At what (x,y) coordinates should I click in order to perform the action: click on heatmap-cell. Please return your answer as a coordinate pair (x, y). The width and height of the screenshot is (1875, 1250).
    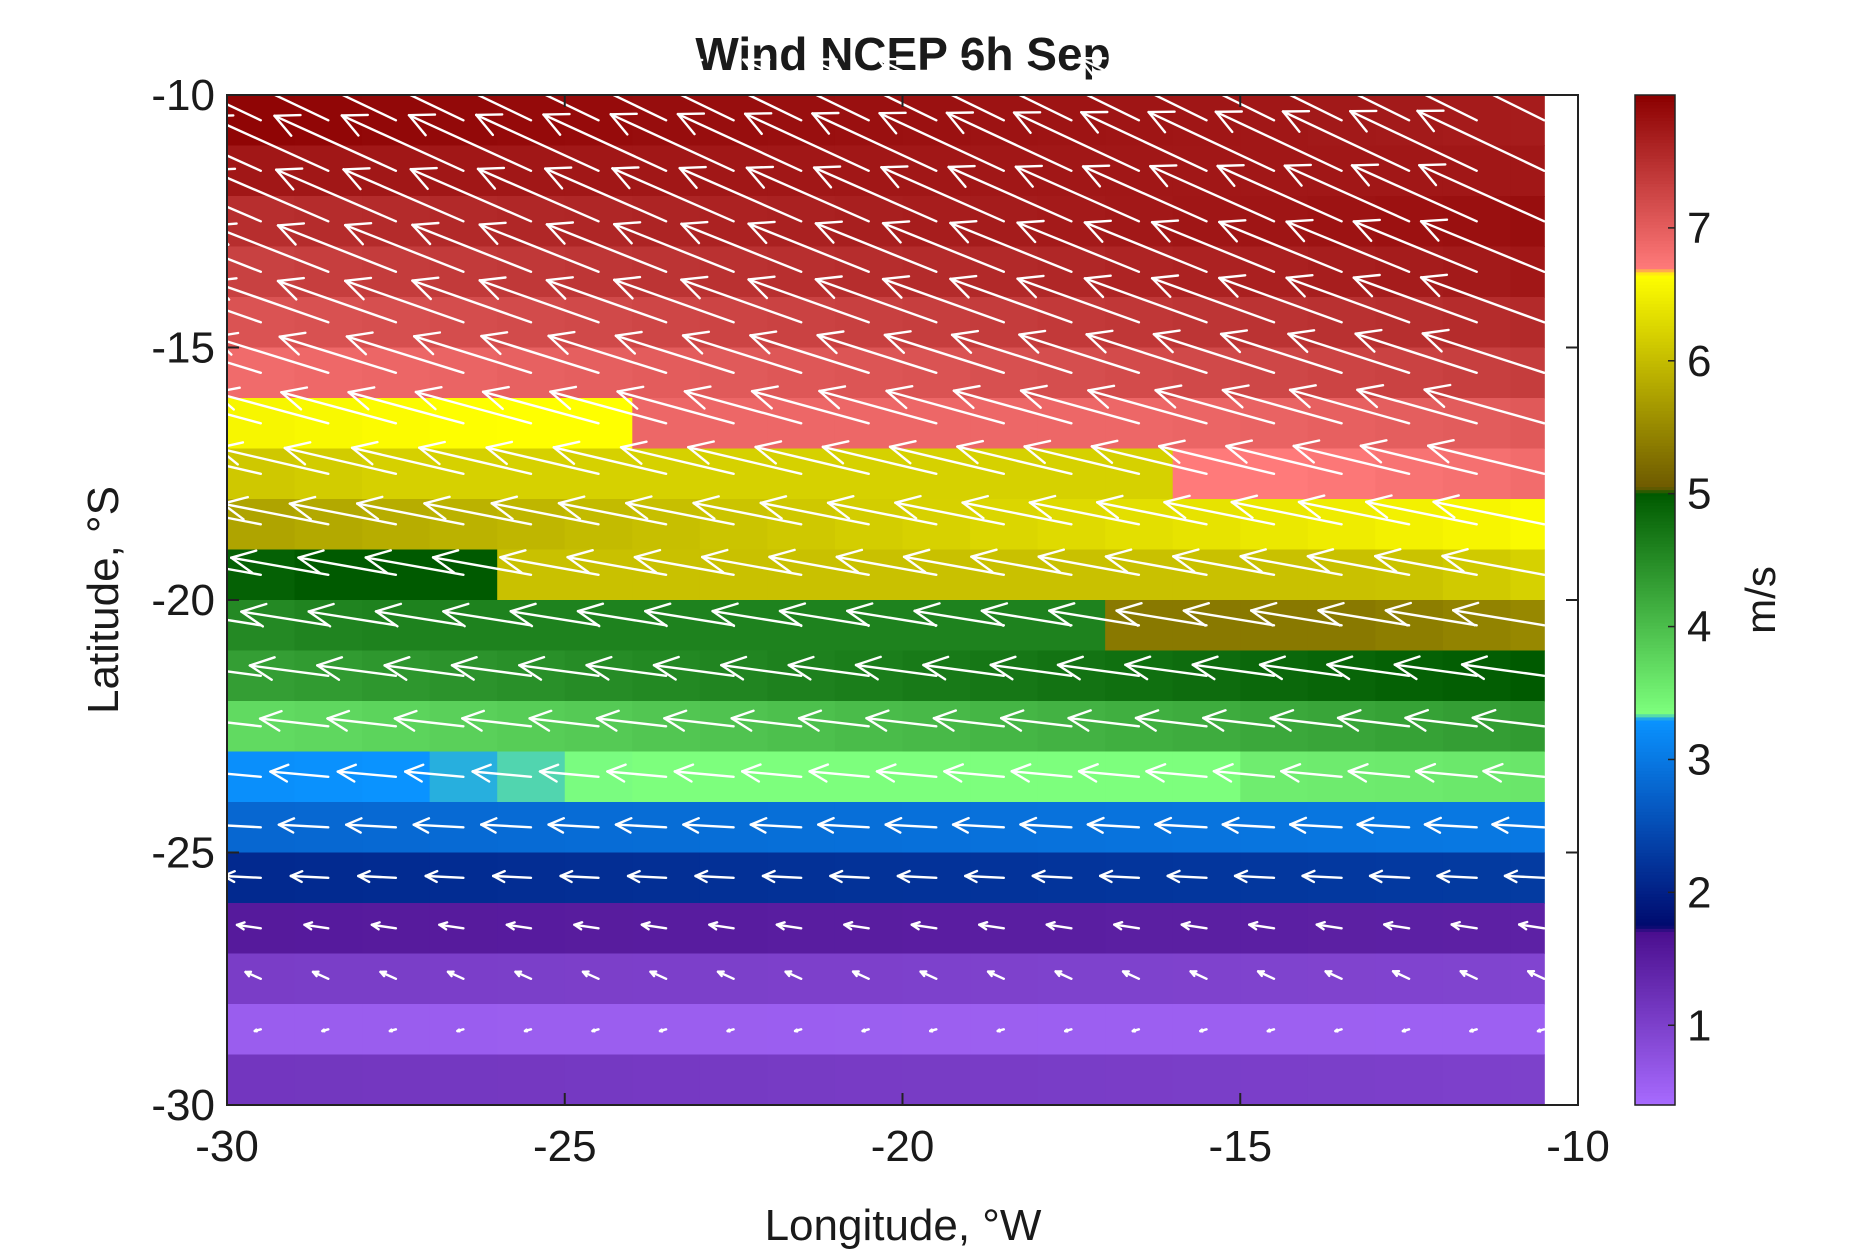
    Looking at the image, I should click on (1206, 1080).